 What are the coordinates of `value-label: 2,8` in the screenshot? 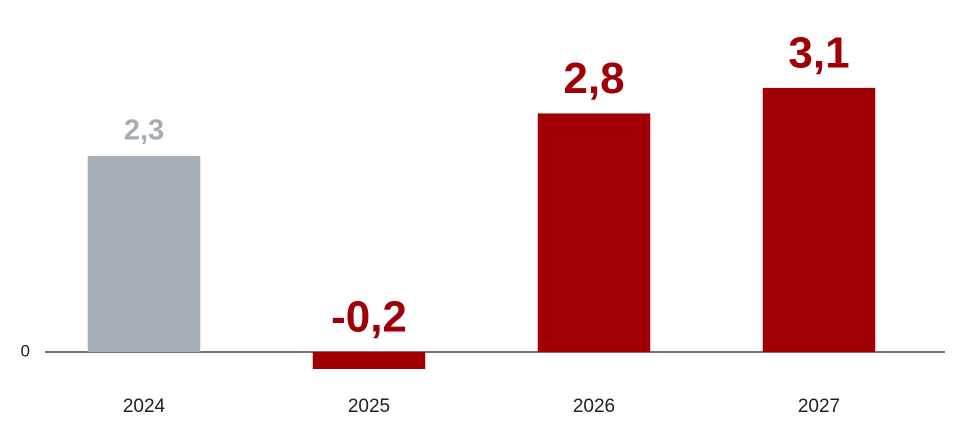 It's located at (593, 78).